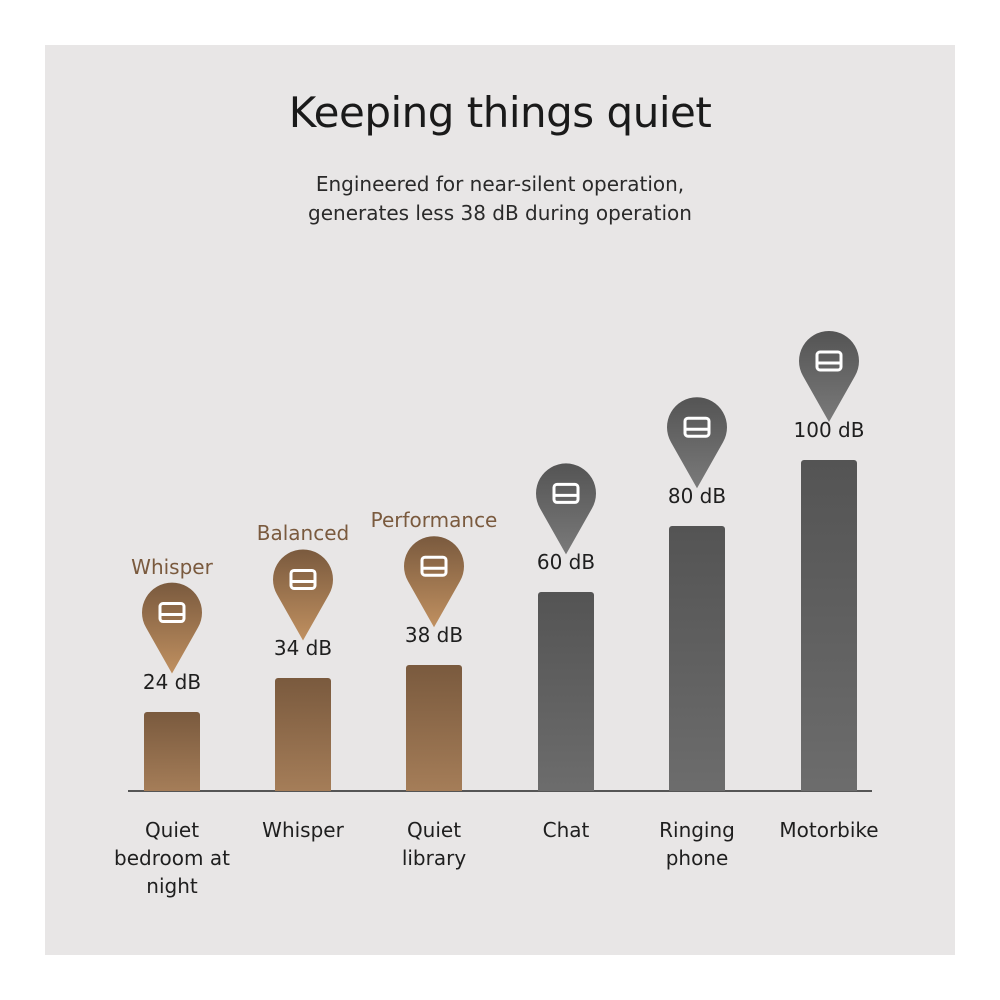  Describe the element at coordinates (303, 533) in the screenshot. I see `mode-label: Balanced` at that location.